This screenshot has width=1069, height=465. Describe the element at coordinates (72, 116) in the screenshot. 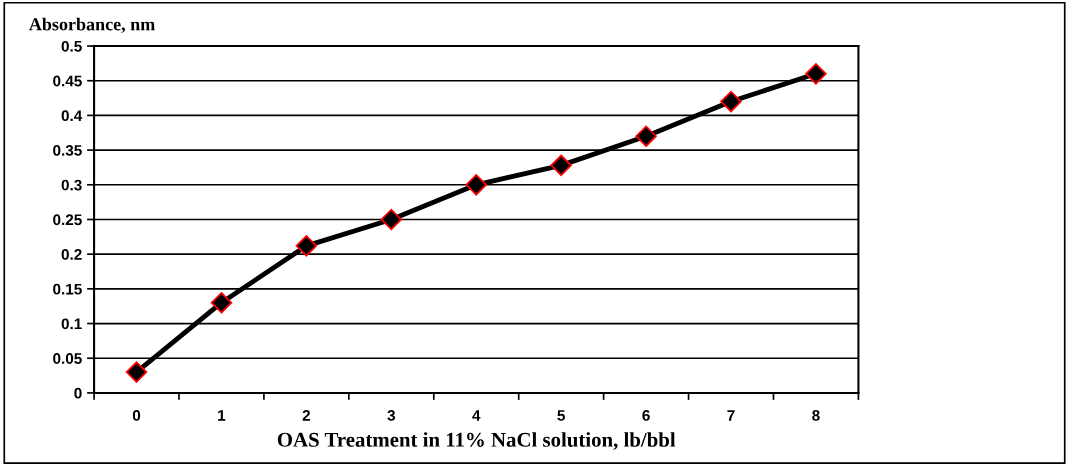

I see `y-tick-label: 0.4` at that location.